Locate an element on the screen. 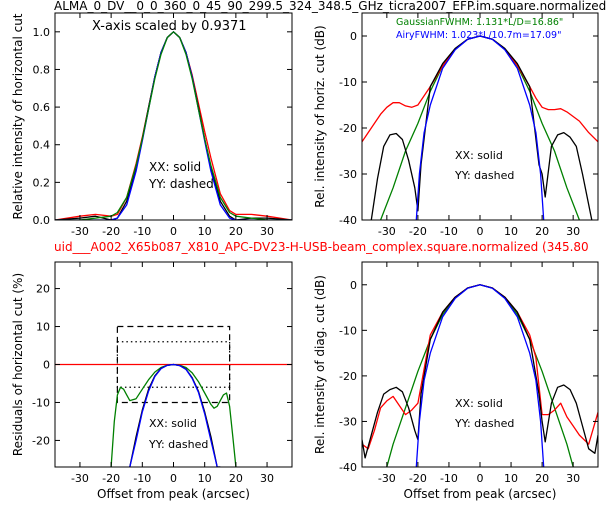  chart-annotation: X-axis scaled by 0.9371 is located at coordinates (169, 26).